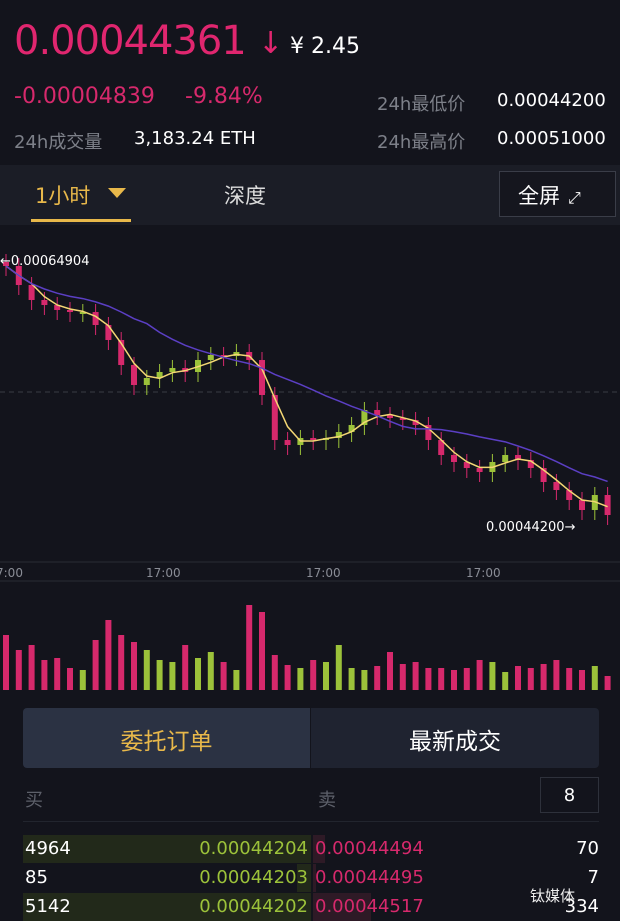 The image size is (620, 921). What do you see at coordinates (63, 196) in the screenshot?
I see `tab-interval: 1小时` at bounding box center [63, 196].